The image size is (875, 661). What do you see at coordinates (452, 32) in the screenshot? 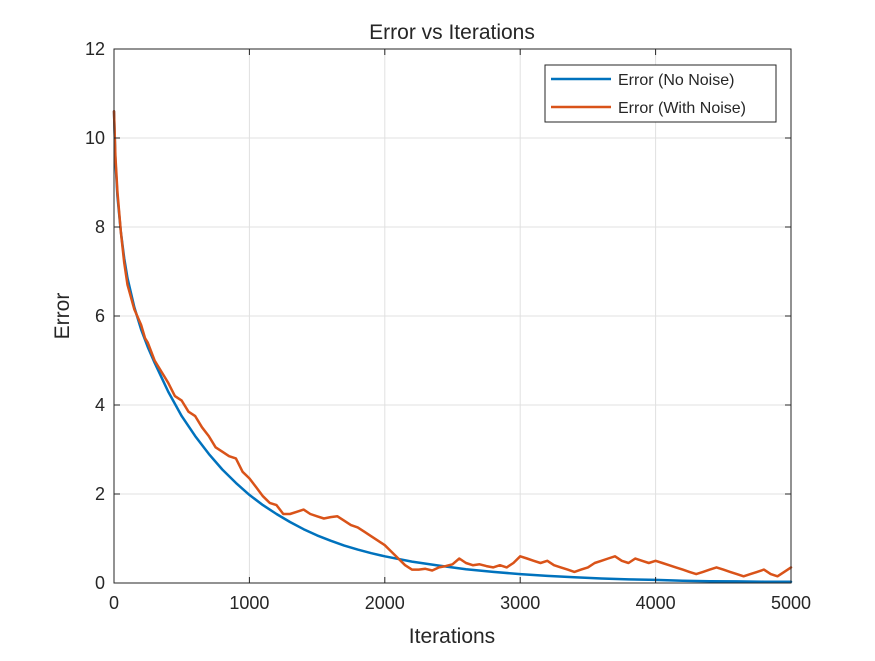
I see `chart-title: Error vs Iterations` at bounding box center [452, 32].